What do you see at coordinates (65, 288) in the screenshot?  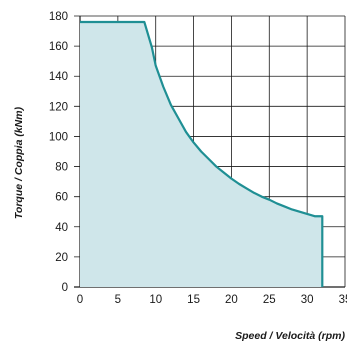 I see `y-tick-label: 0` at bounding box center [65, 288].